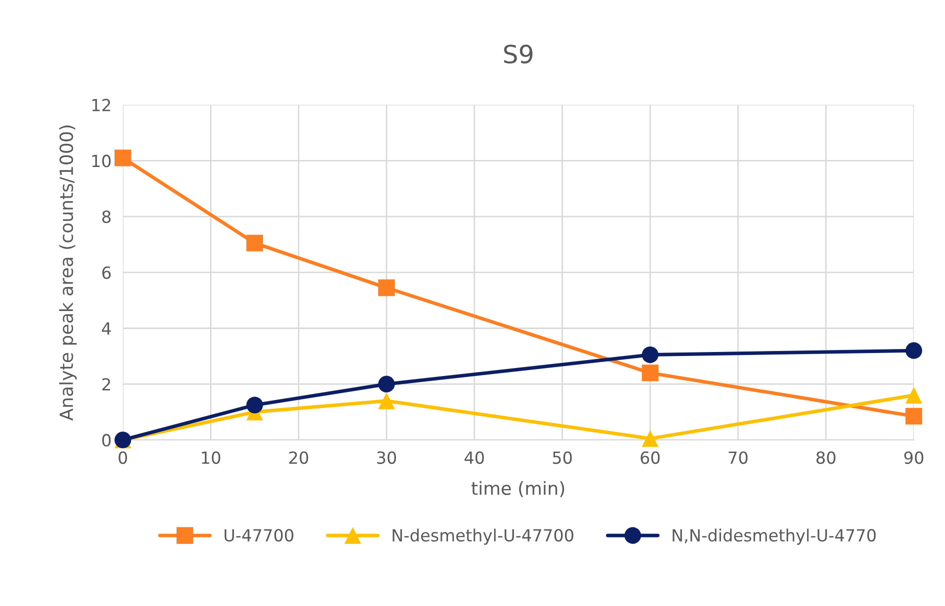 The height and width of the screenshot is (606, 945). What do you see at coordinates (774, 536) in the screenshot?
I see `legend-label: N,N-didesmethyl-U-4770` at bounding box center [774, 536].